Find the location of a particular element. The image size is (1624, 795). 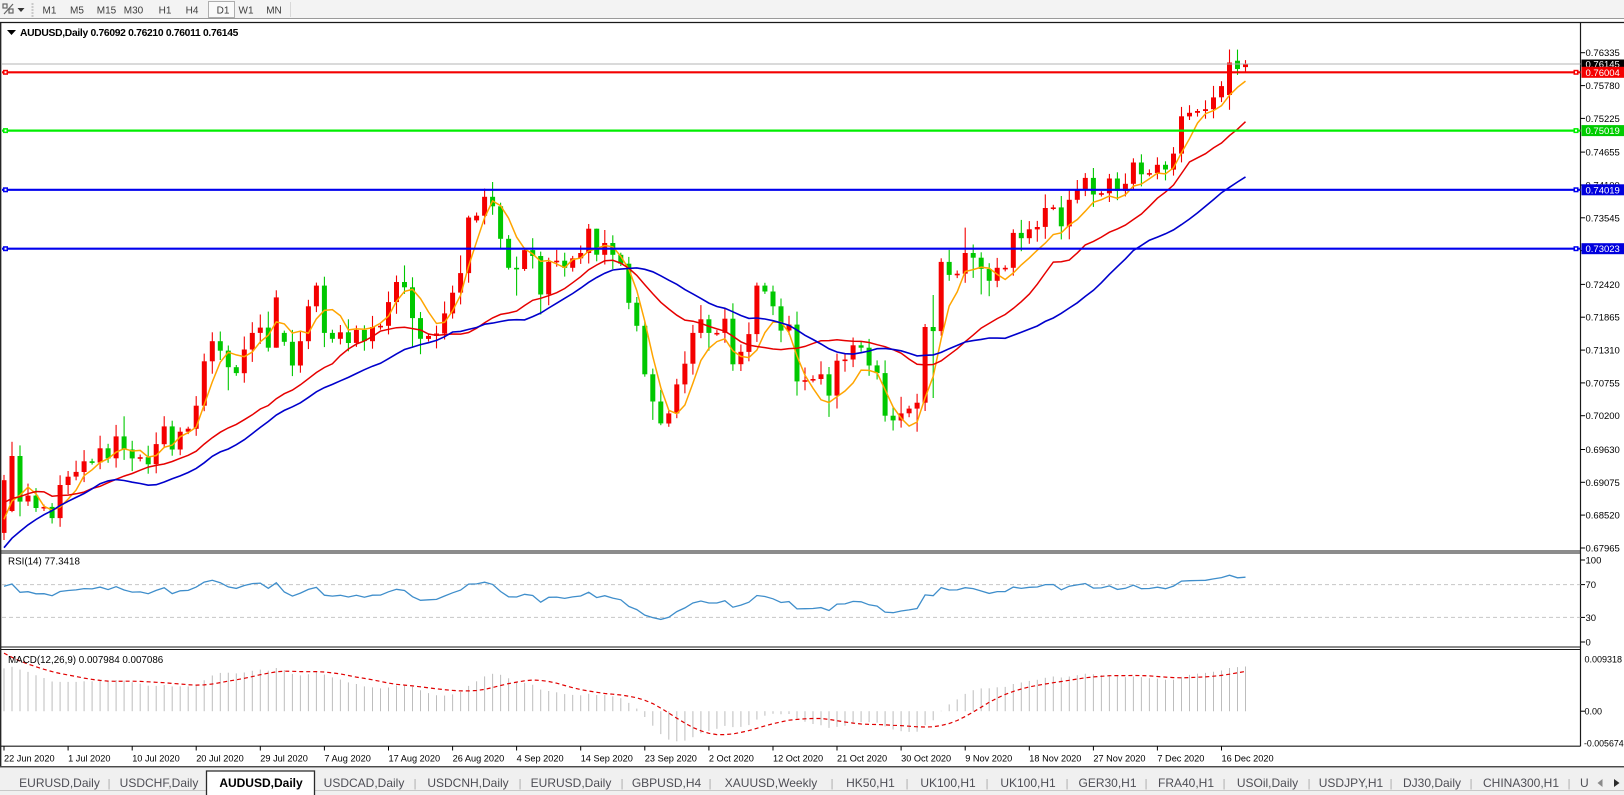

svg-text: 0.67965 is located at coordinates (1603, 549).